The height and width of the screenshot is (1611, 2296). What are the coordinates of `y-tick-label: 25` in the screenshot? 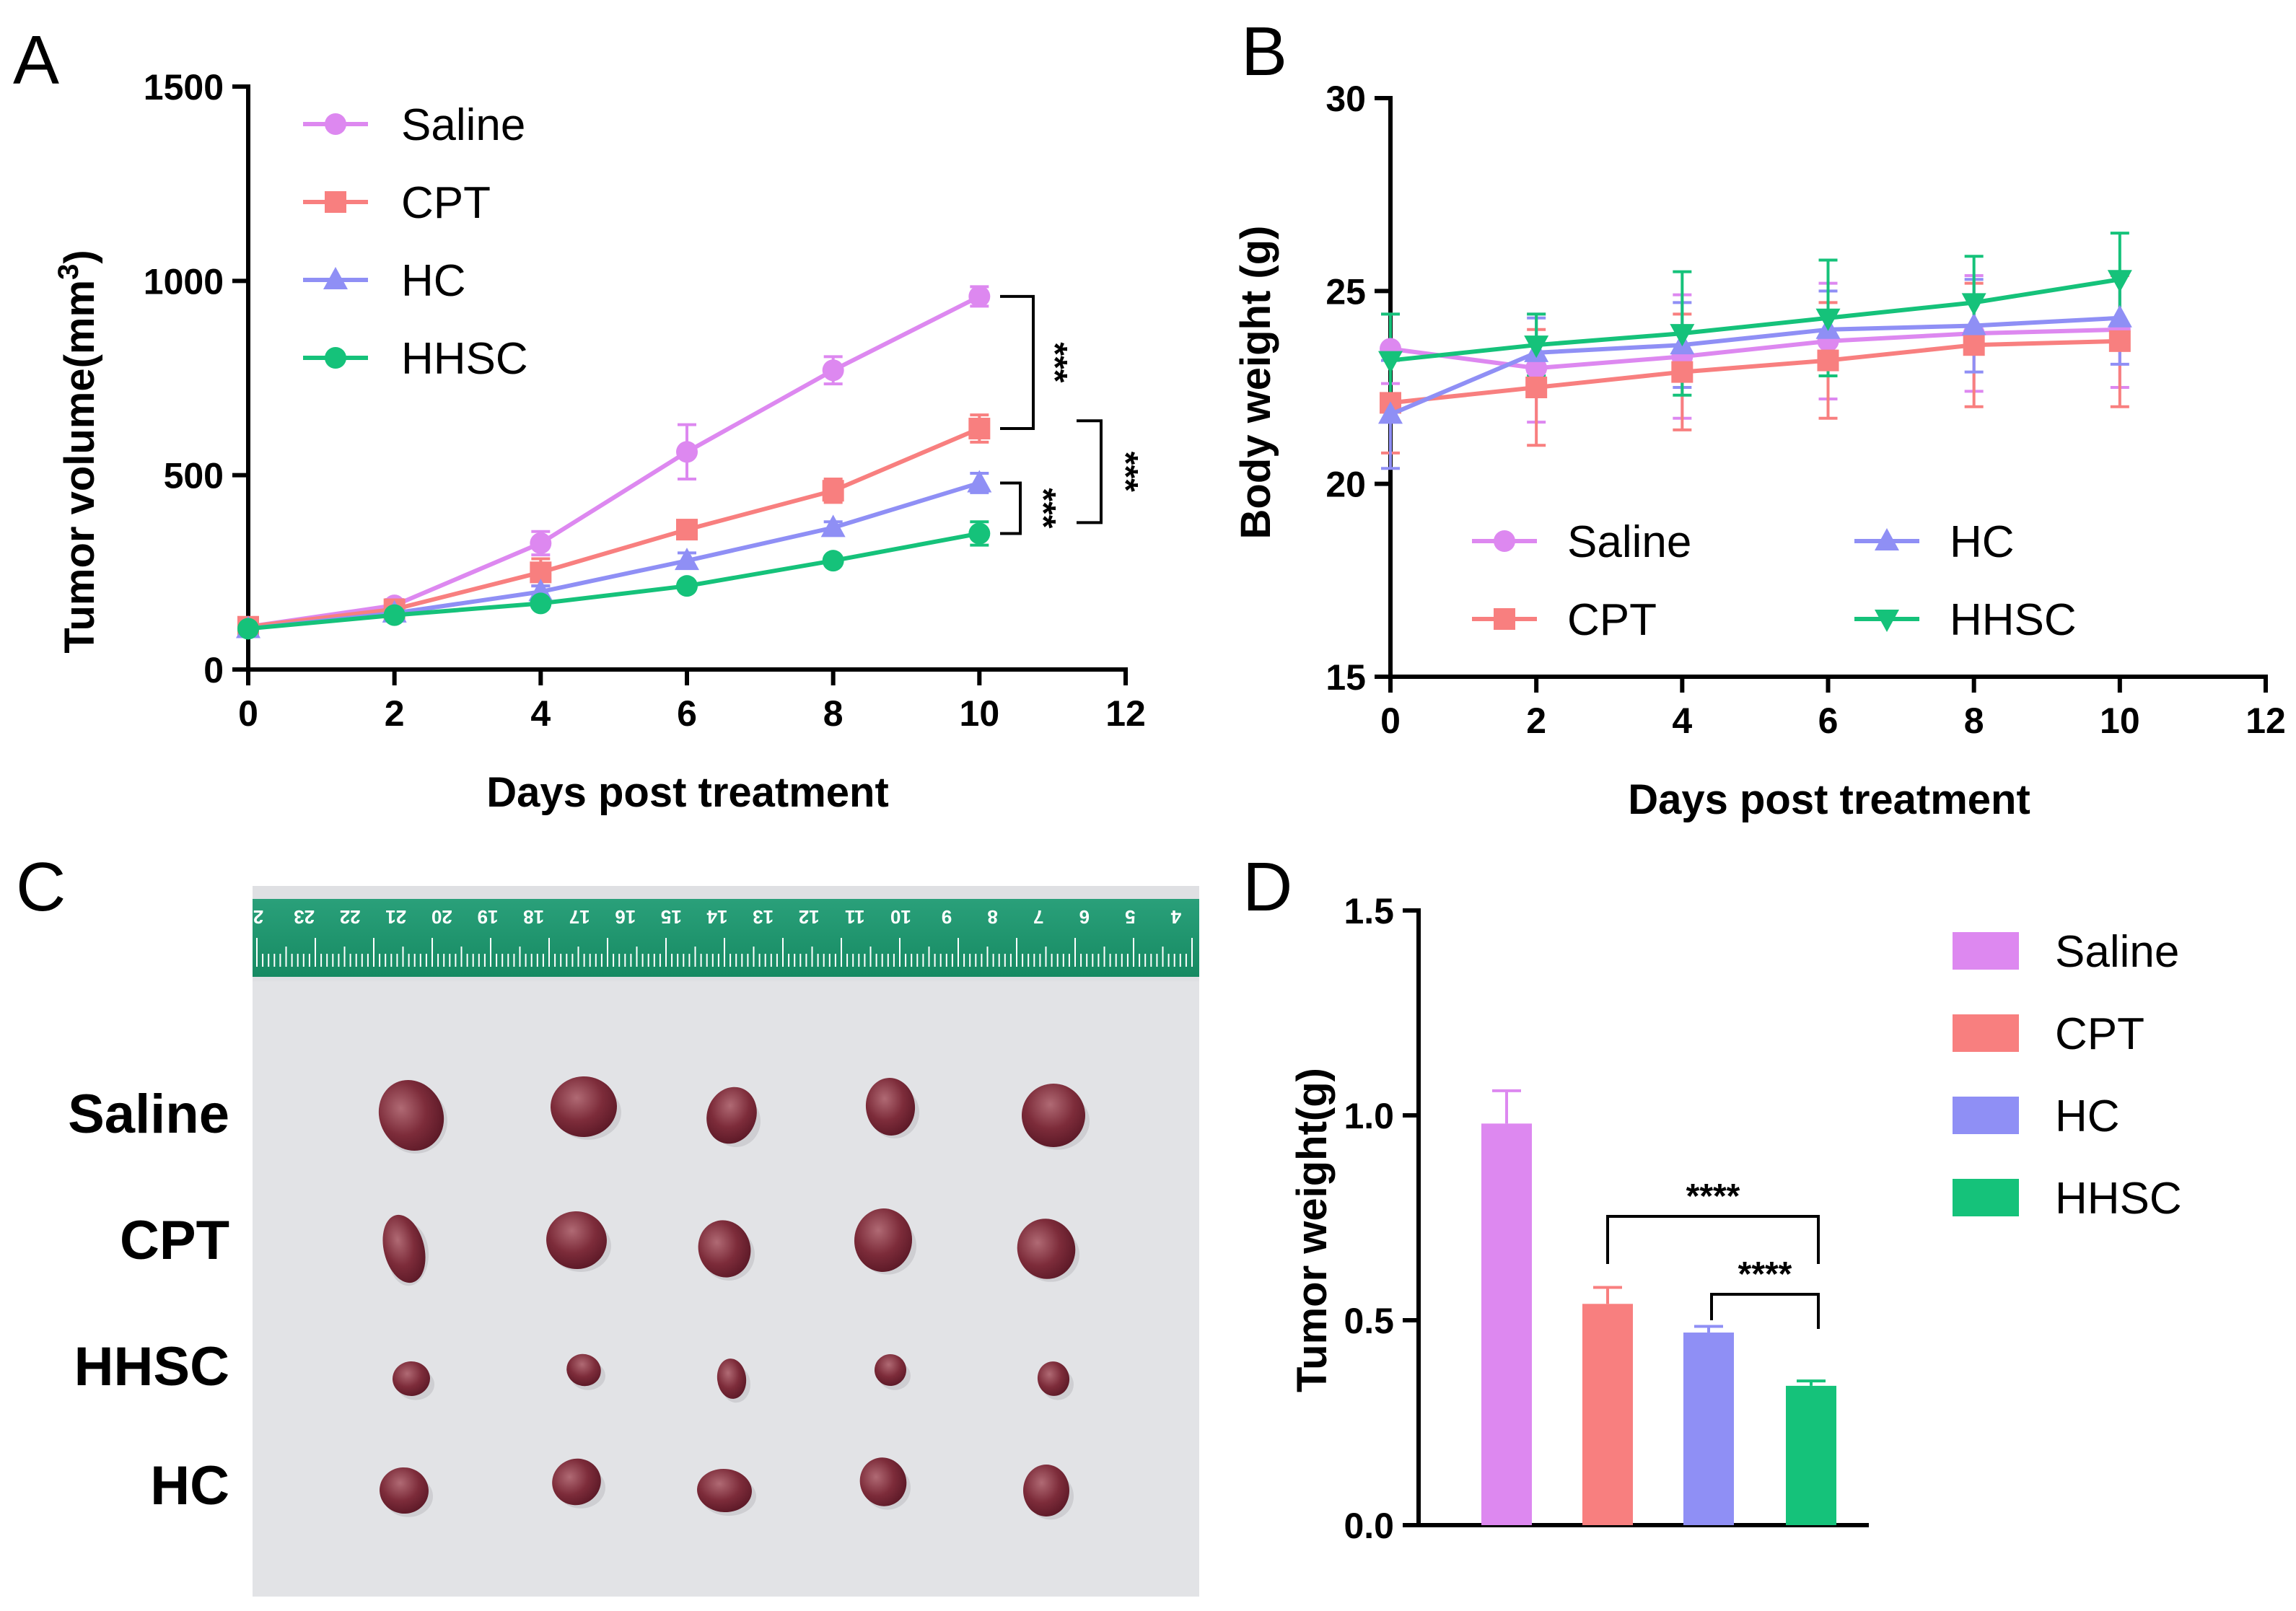 It's located at (1346, 291).